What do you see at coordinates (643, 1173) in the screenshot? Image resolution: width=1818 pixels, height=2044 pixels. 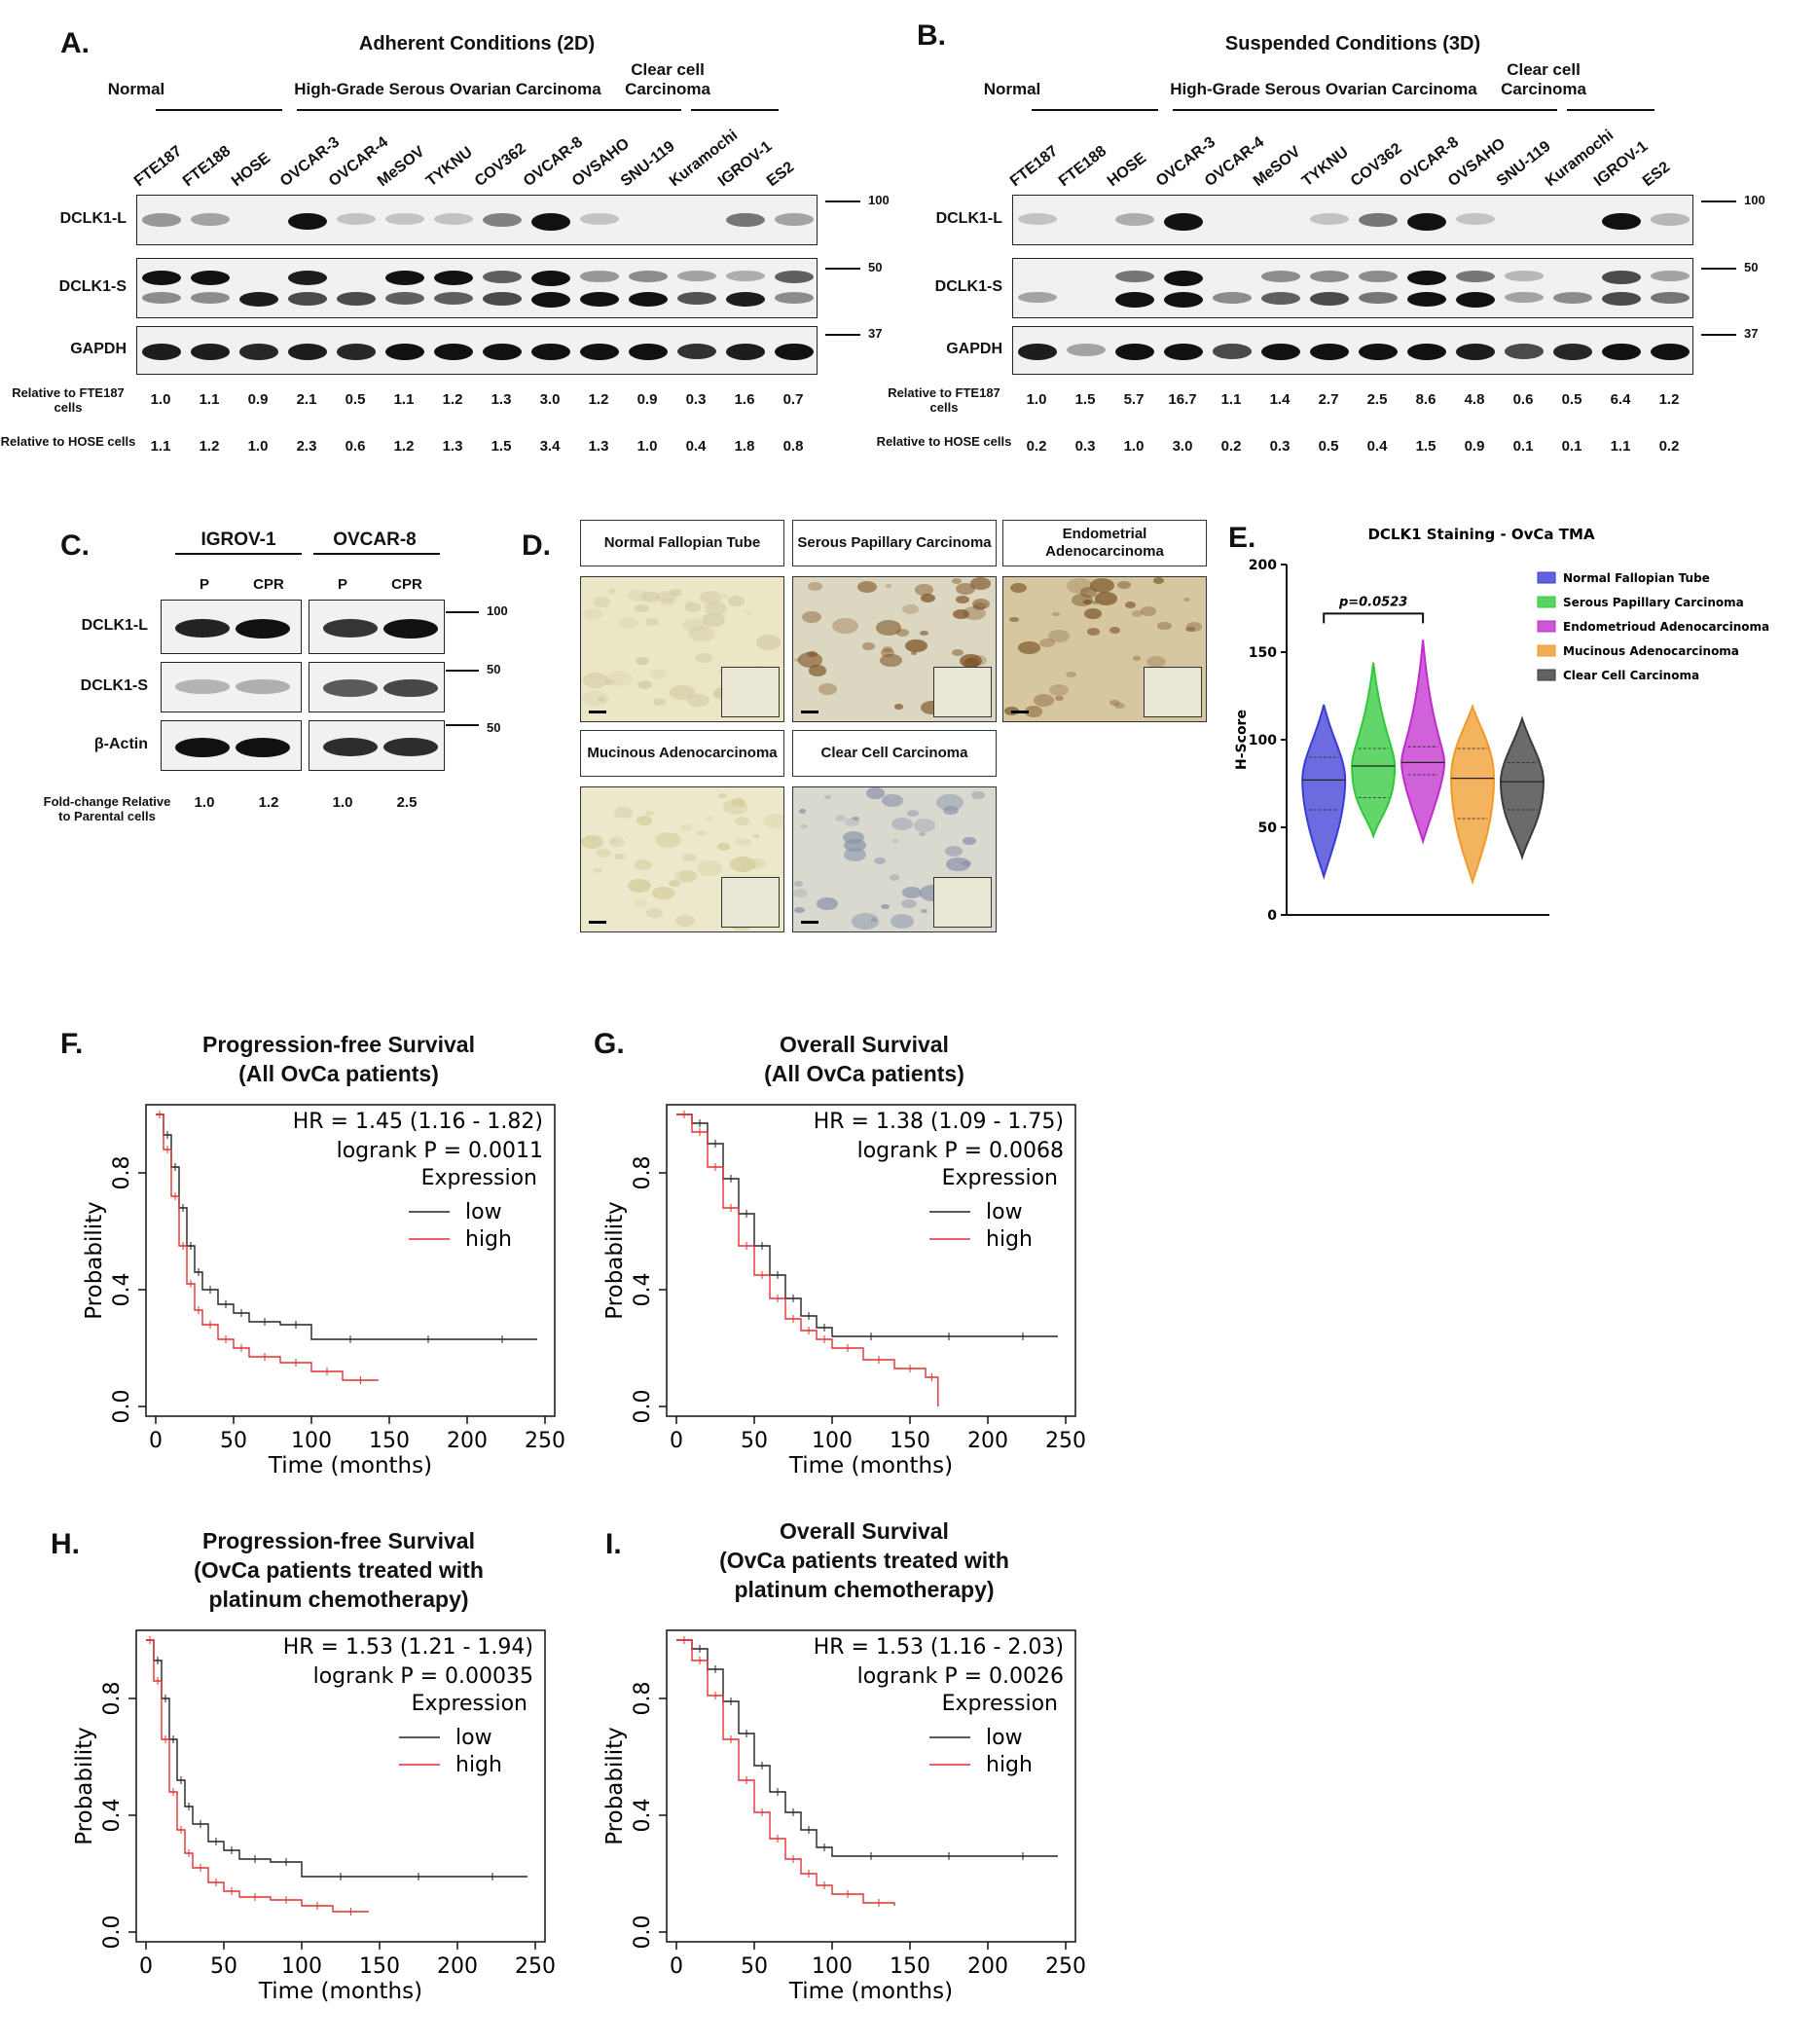 I see `y-tick-label: 0.8` at bounding box center [643, 1173].